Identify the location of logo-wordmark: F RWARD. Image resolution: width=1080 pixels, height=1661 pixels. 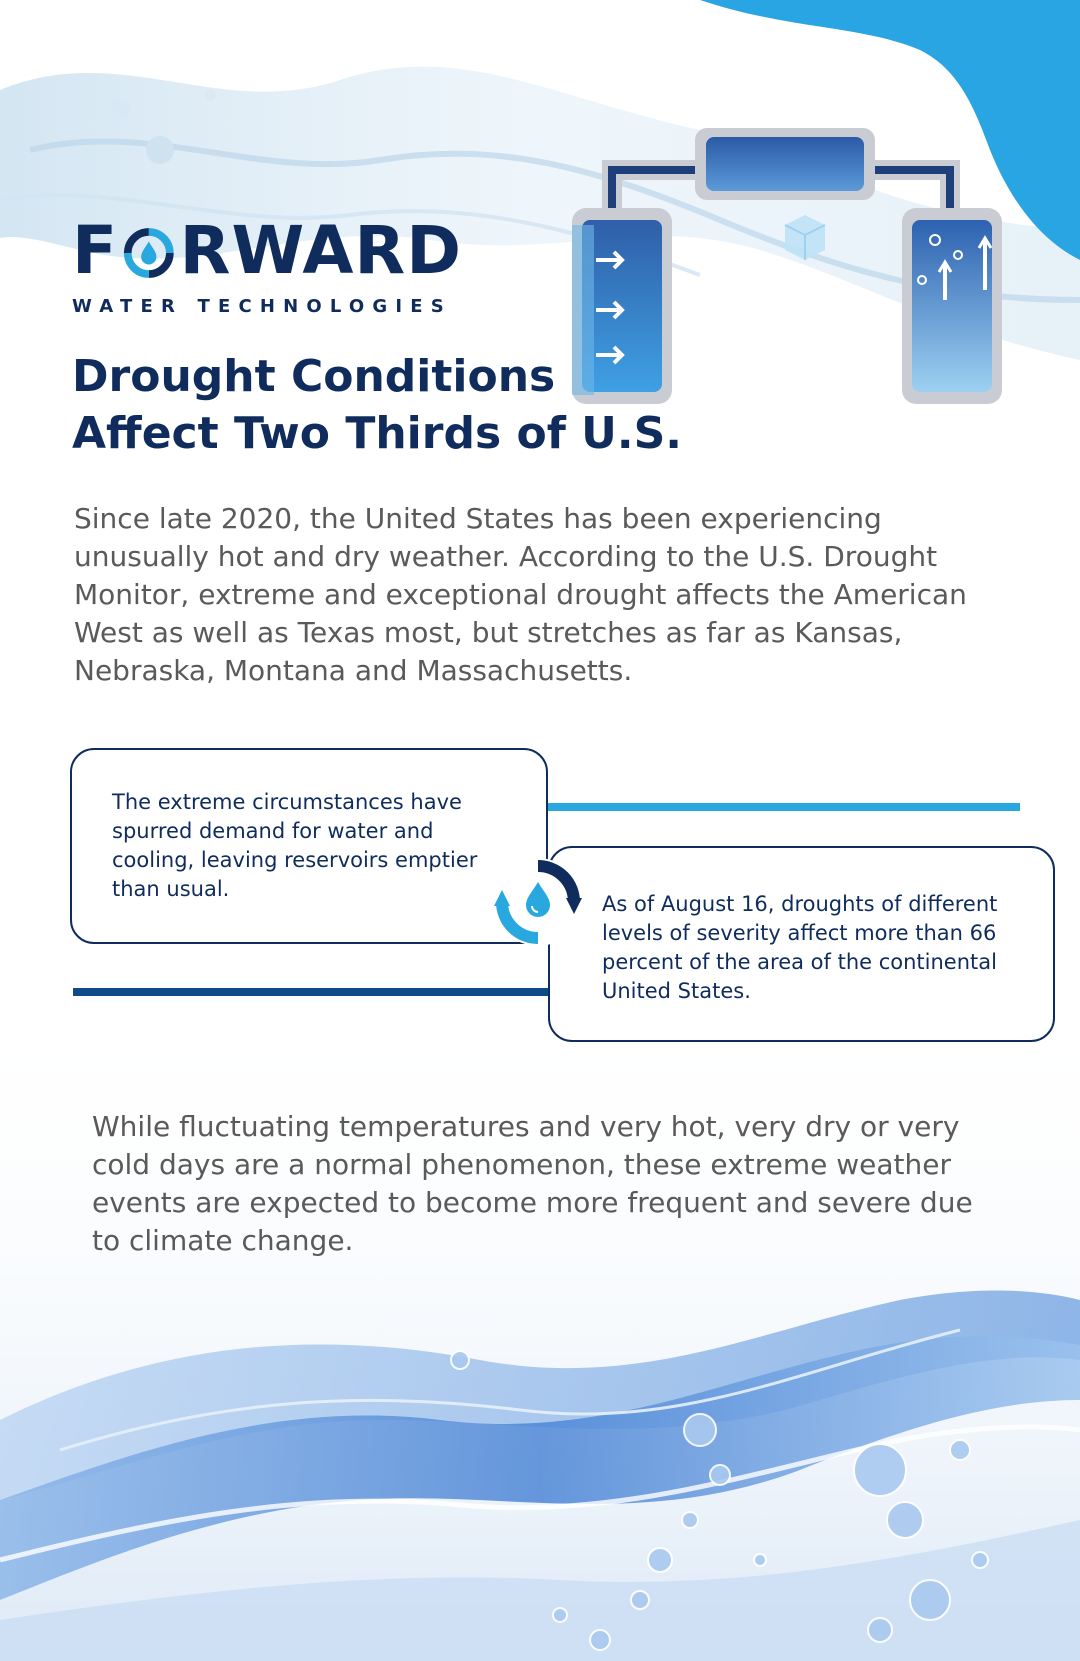
(267, 251).